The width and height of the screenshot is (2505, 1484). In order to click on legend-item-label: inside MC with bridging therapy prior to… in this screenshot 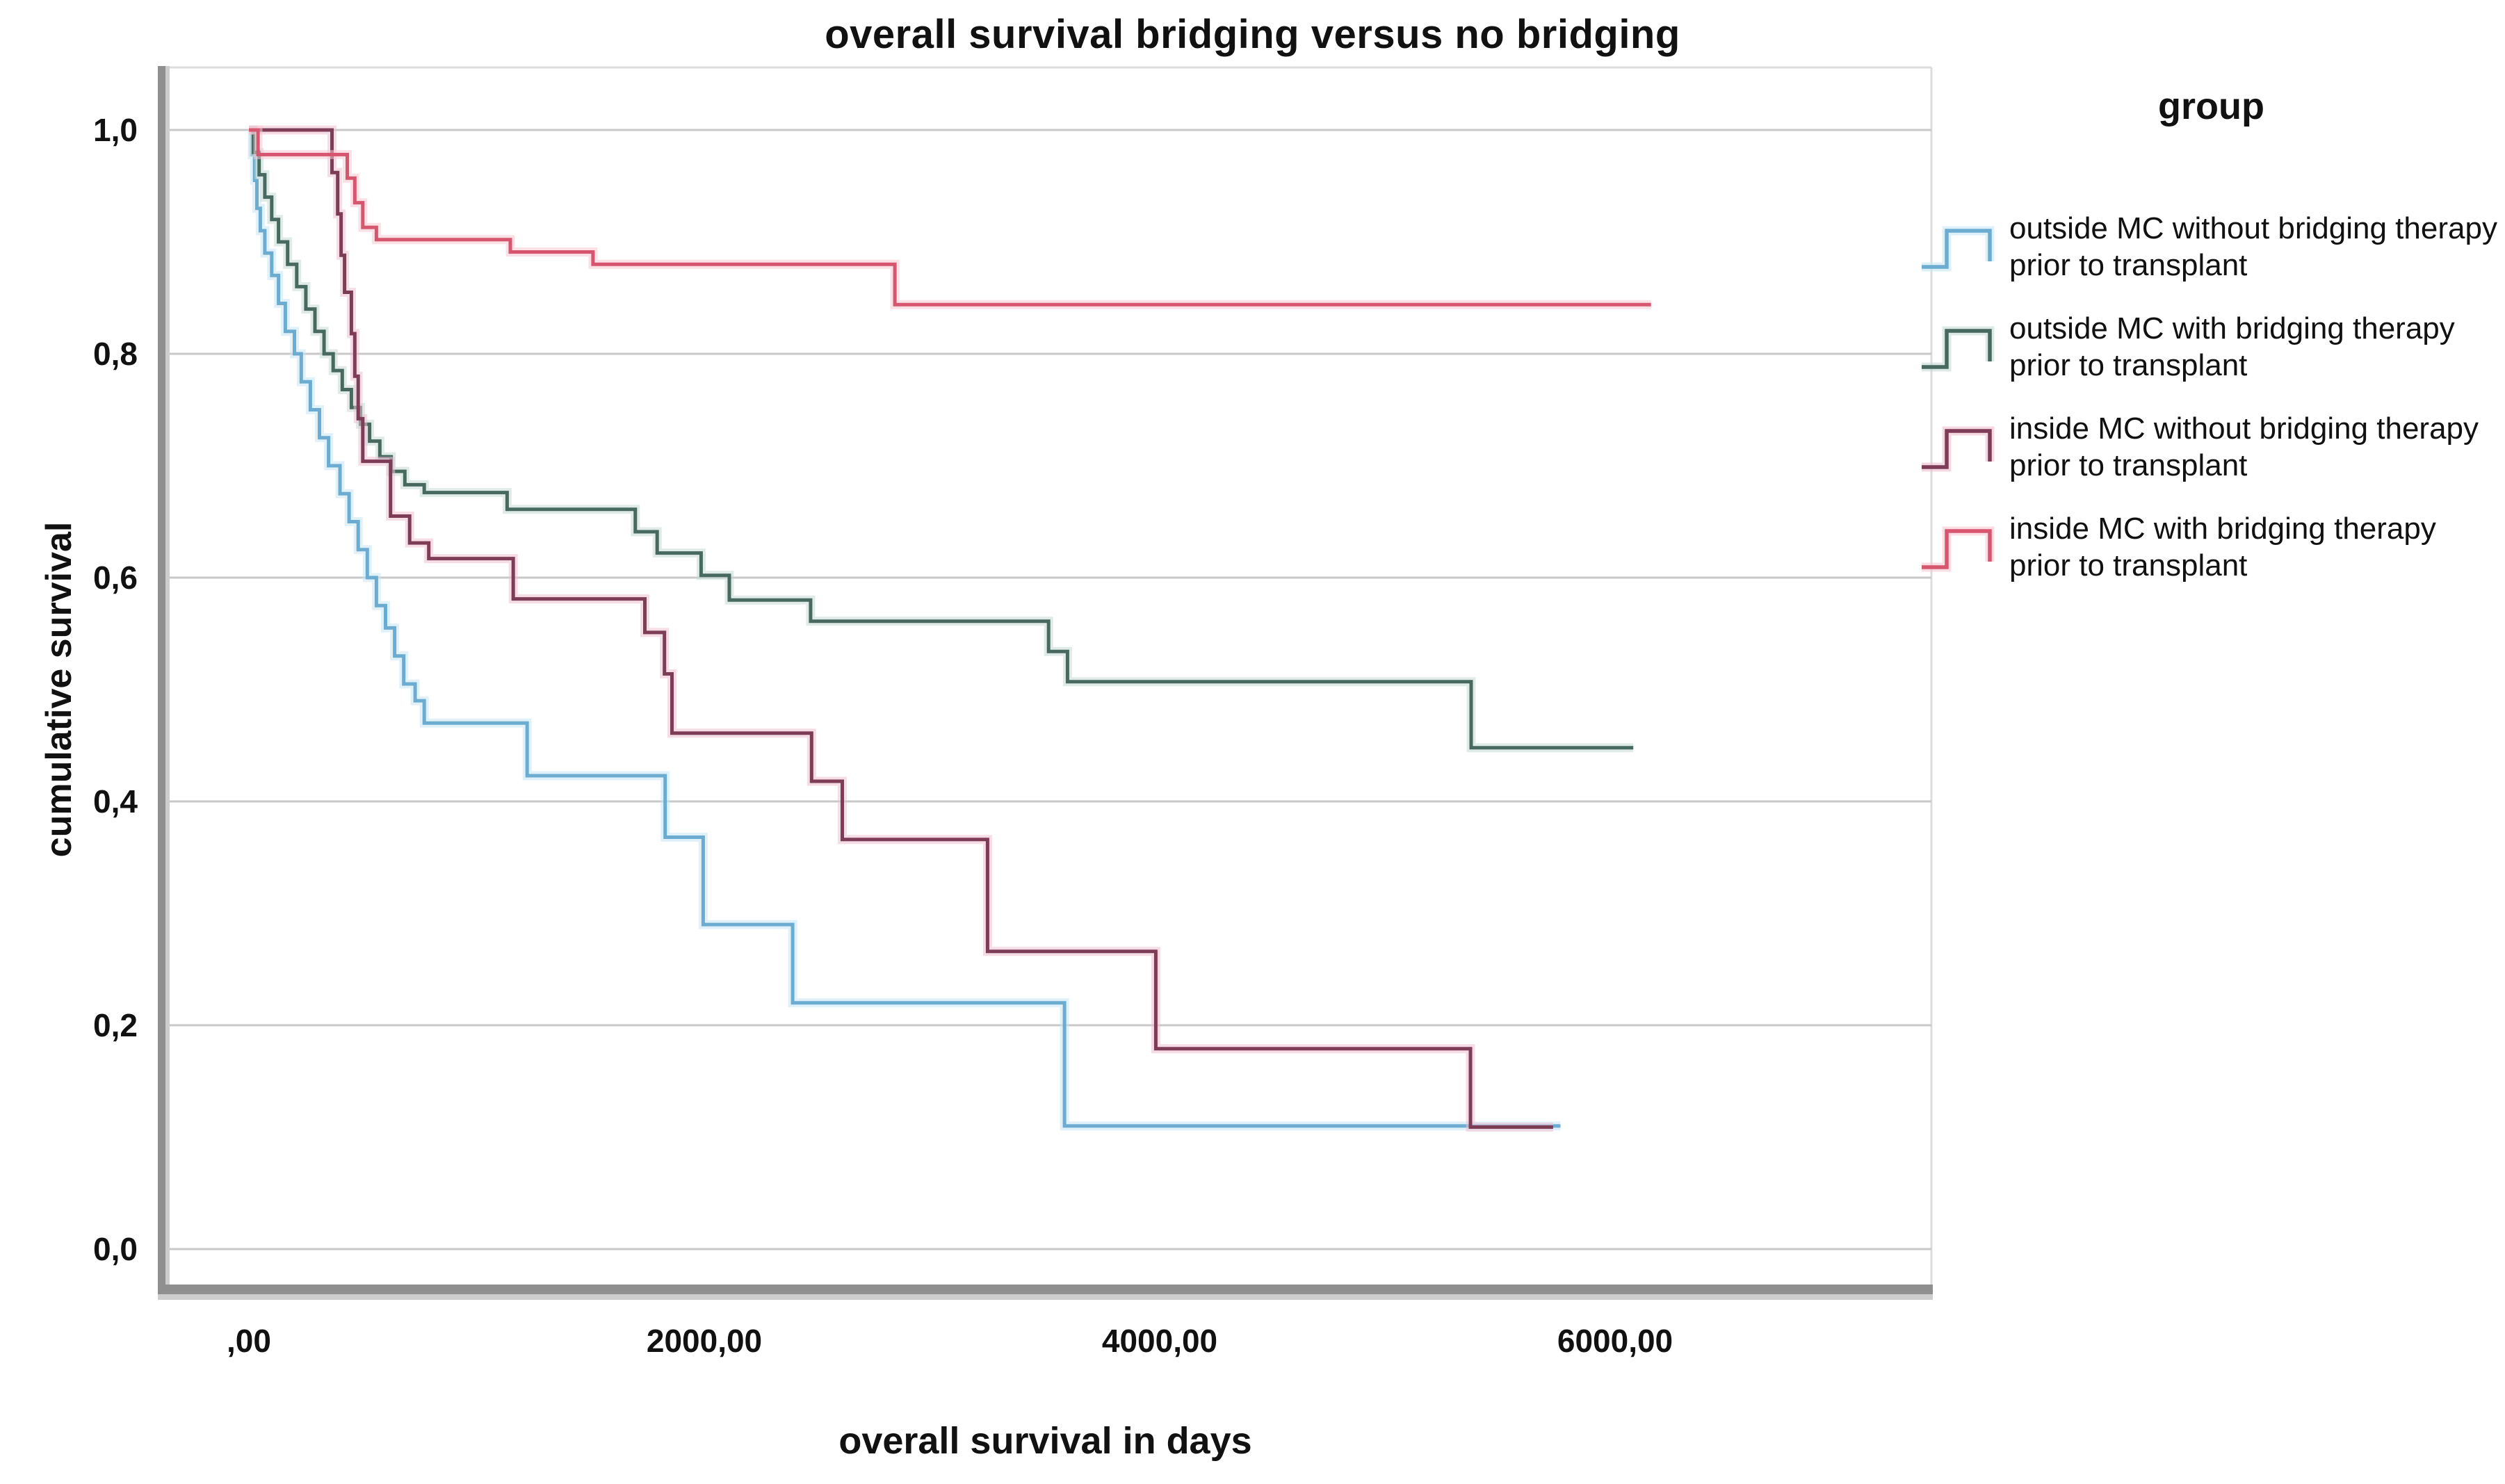, I will do `click(2222, 547)`.